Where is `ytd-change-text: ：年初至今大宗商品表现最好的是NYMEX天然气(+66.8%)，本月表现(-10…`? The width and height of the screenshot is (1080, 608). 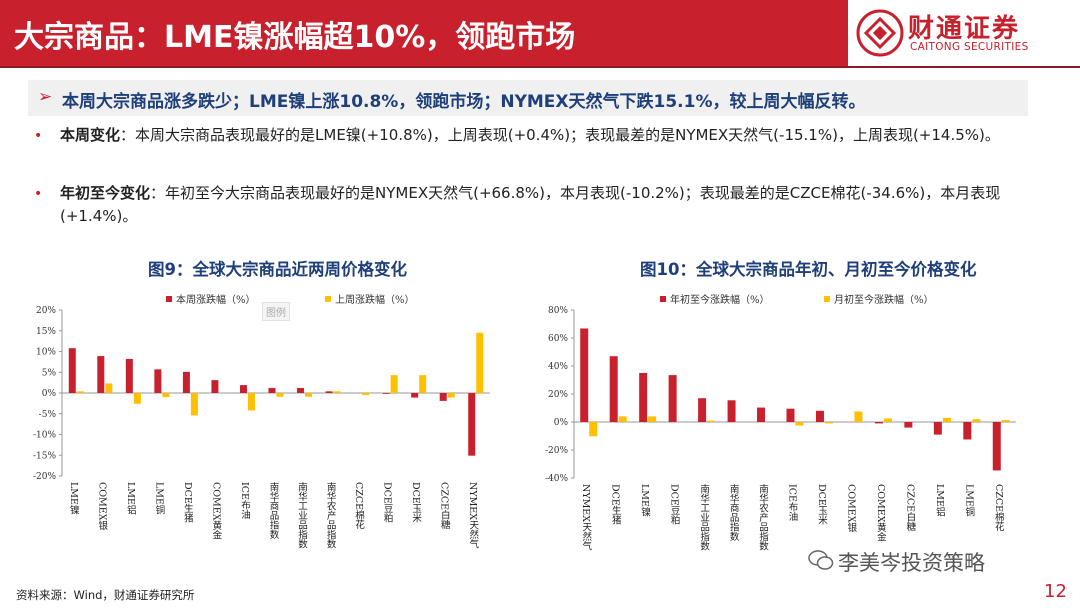
ytd-change-text: ：年初至今大宗商品表现最好的是NYMEX天然气(+66.8%)，本月表现(-10… is located at coordinates (530, 204).